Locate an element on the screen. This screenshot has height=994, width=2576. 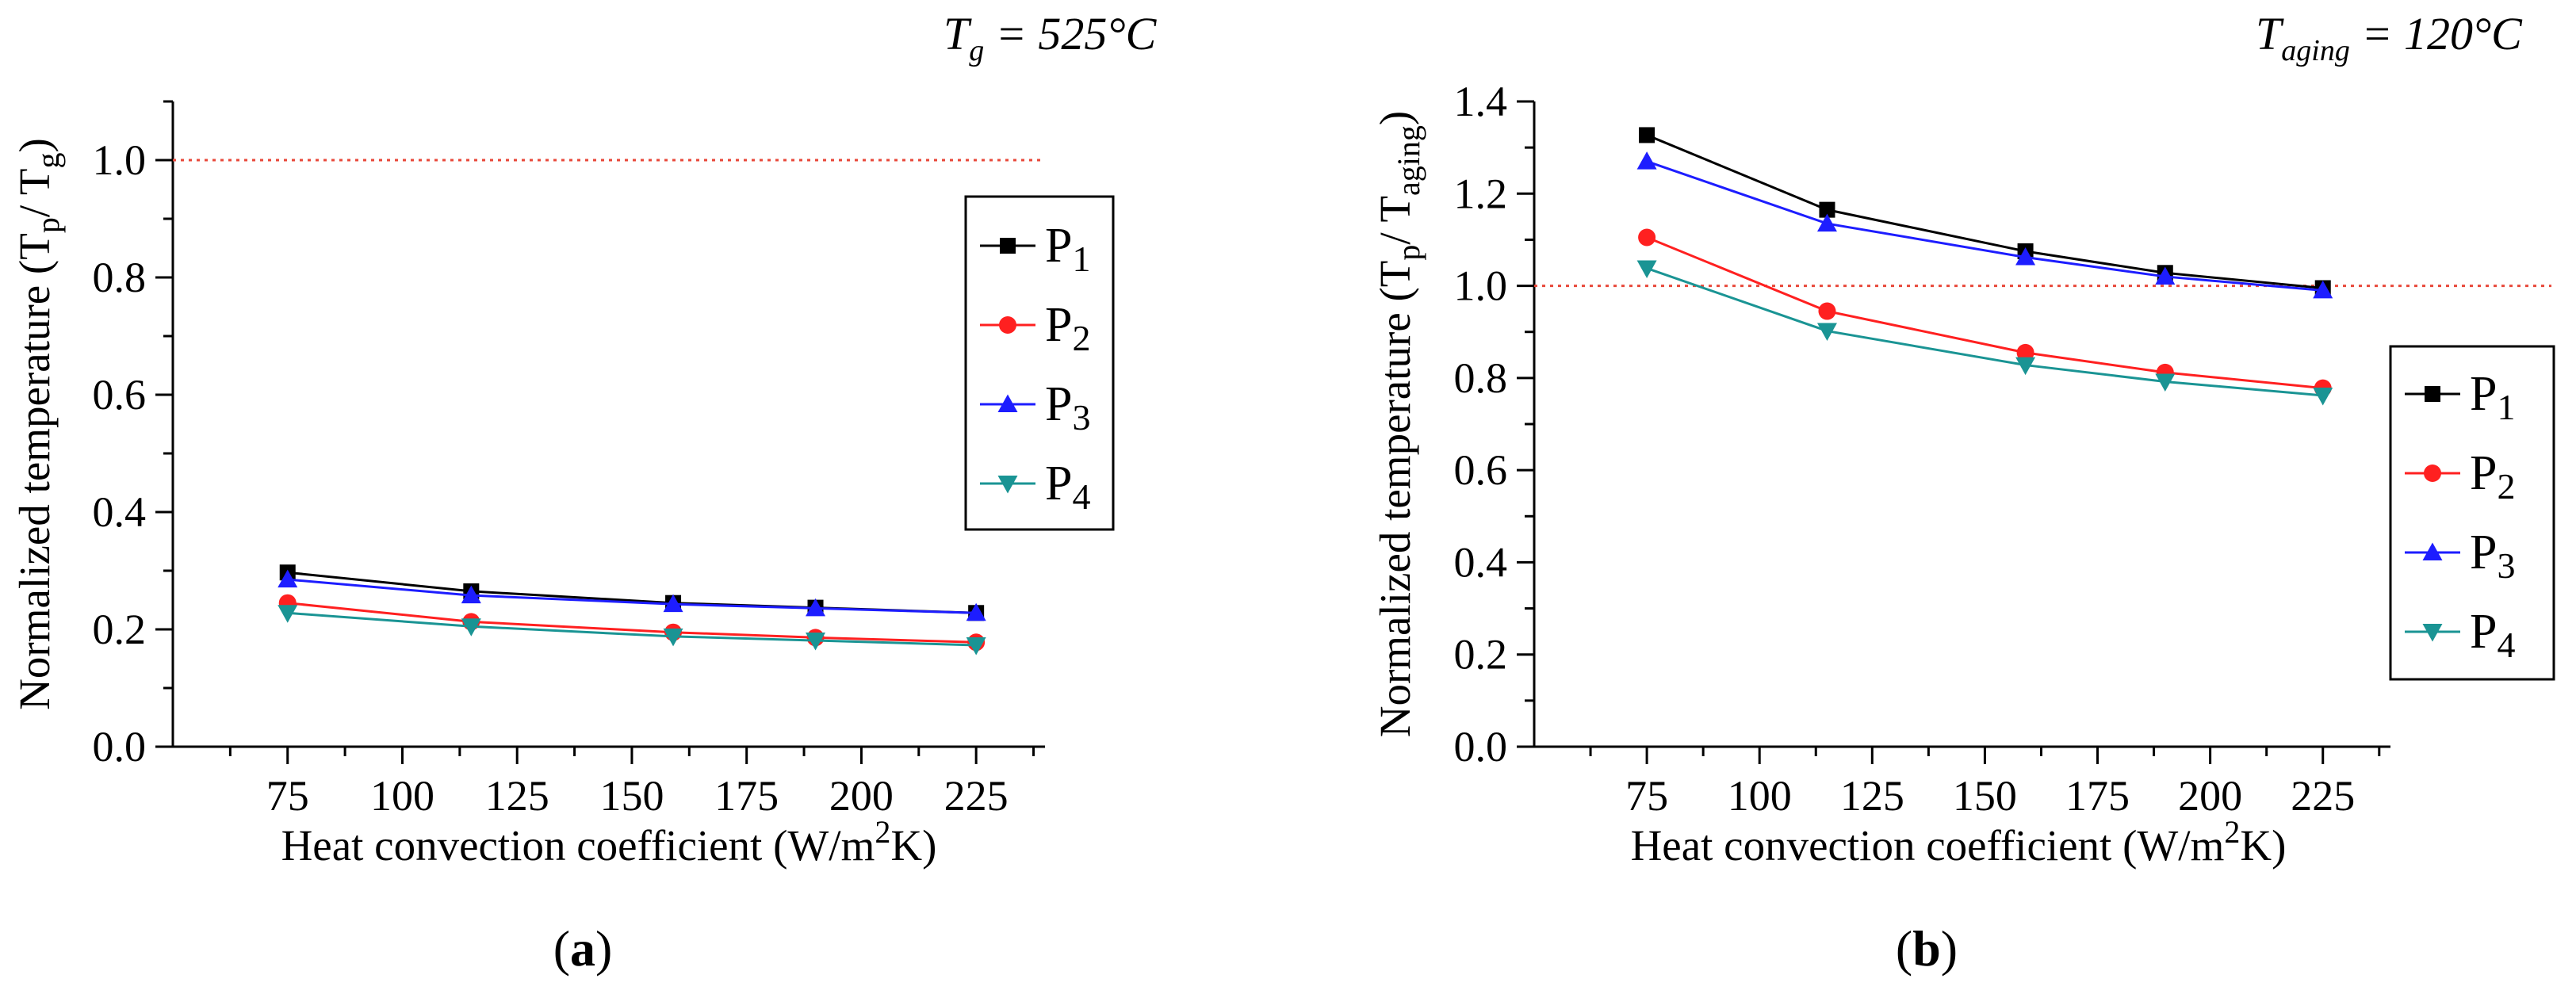
panel-caption: (a) is located at coordinates (583, 948).